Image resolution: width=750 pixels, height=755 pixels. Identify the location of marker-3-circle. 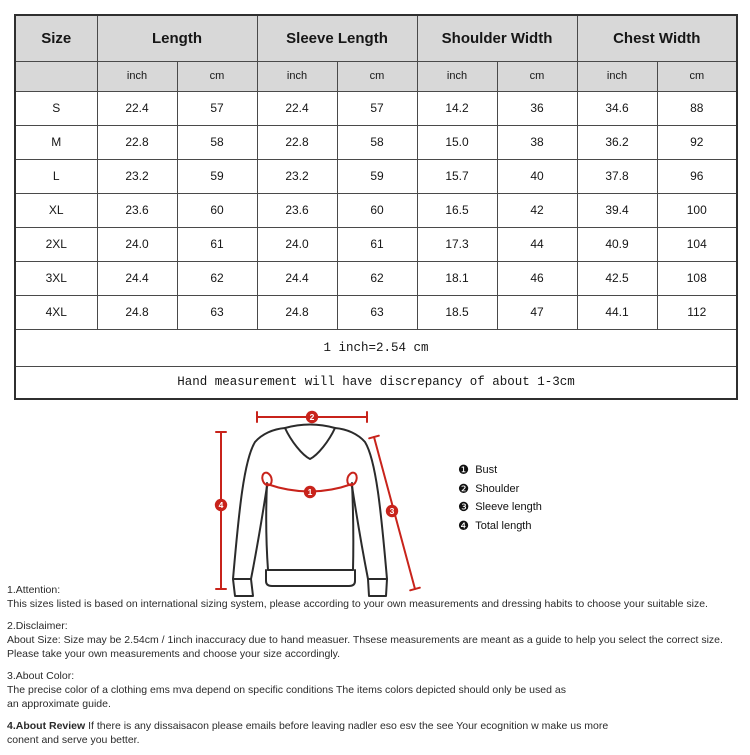
(392, 511).